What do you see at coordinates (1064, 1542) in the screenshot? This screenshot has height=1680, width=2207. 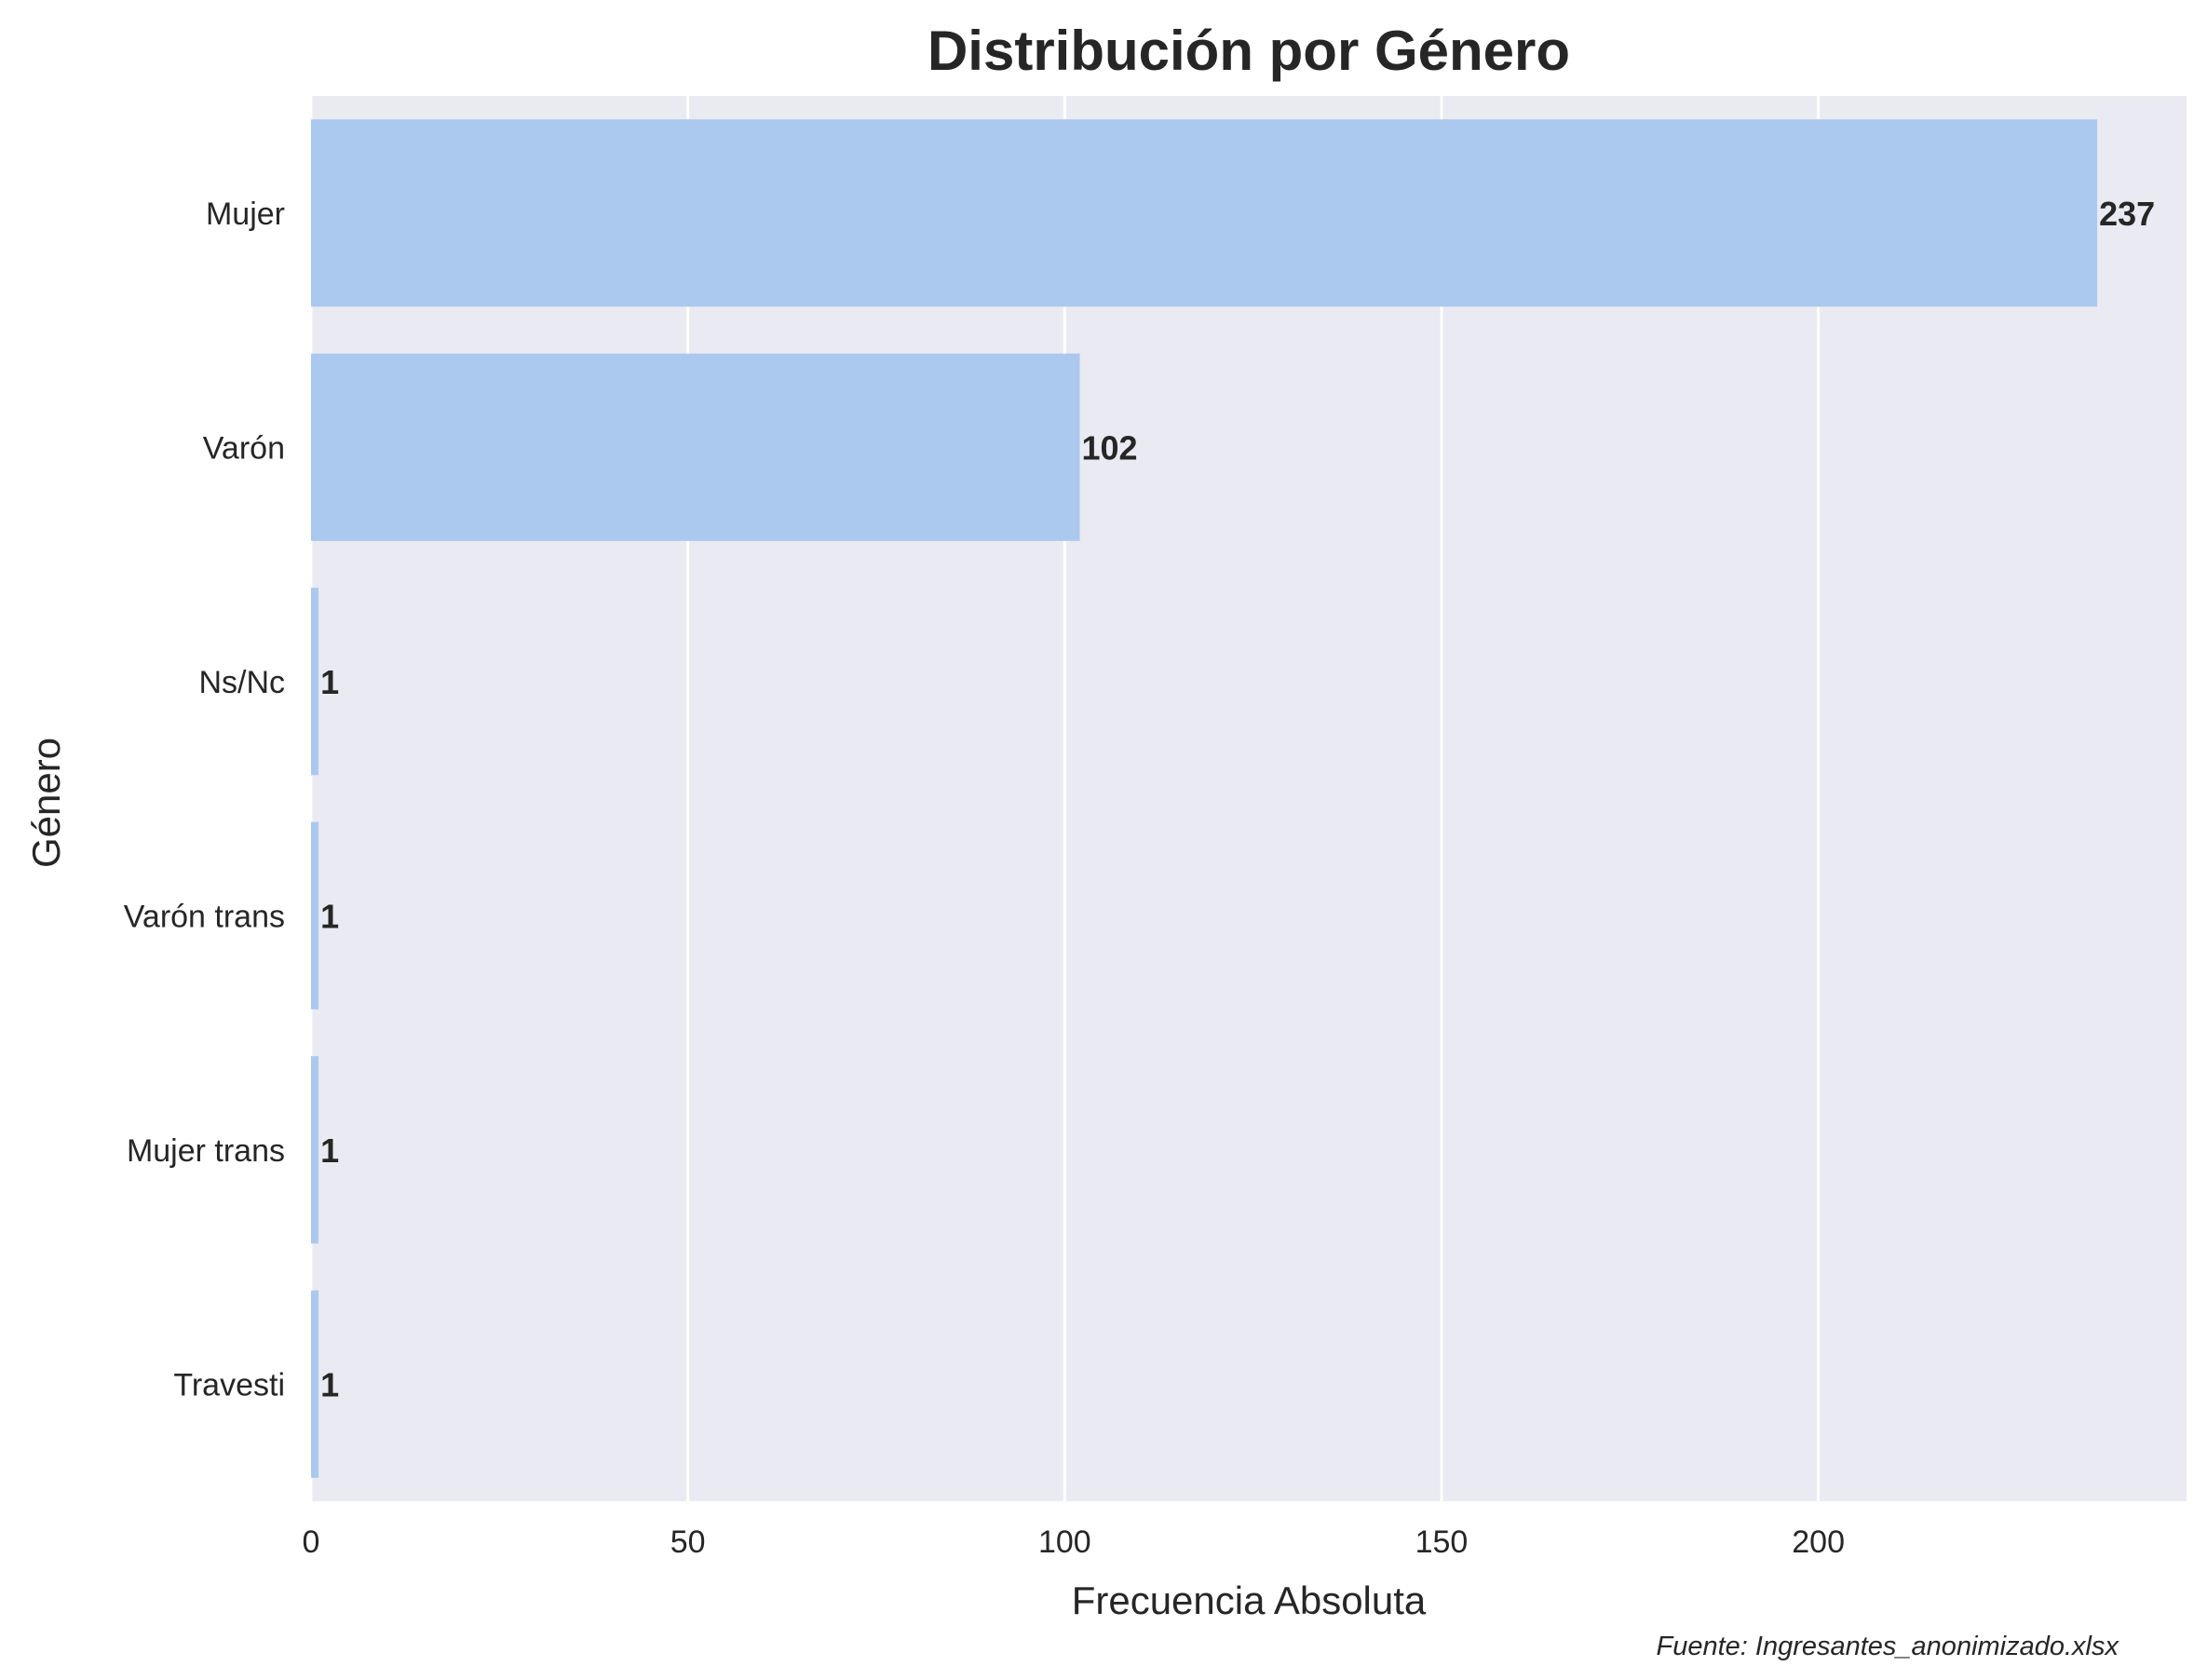 I see `x-tick-label: 100` at bounding box center [1064, 1542].